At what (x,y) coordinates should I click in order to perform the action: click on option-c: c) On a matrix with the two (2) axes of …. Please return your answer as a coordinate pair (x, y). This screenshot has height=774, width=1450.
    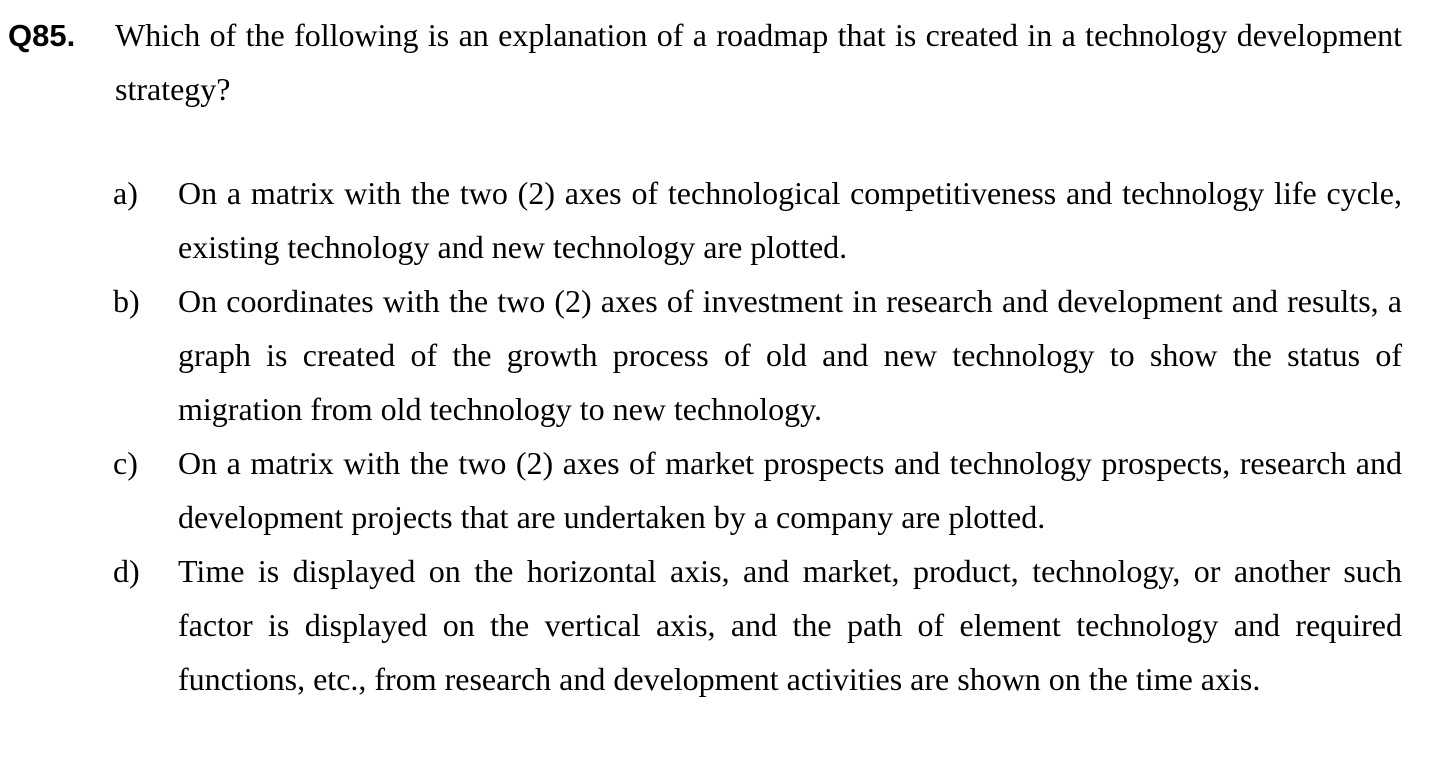
    Looking at the image, I should click on (757, 490).